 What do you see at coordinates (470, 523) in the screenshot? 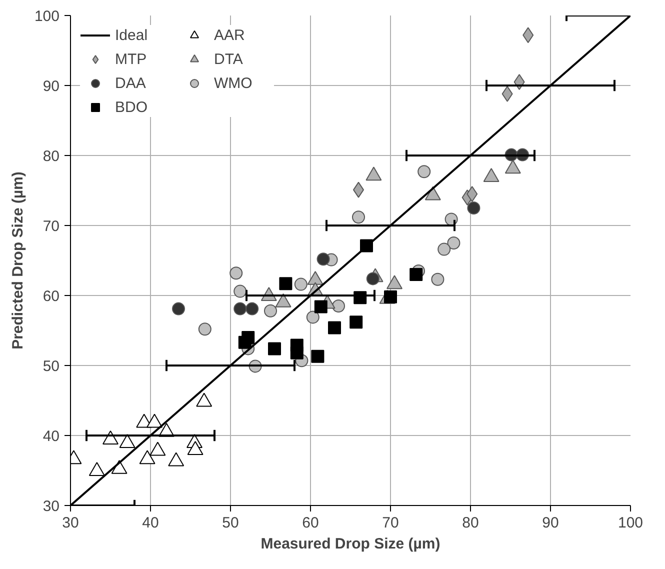
I see `x-tick-label: 80` at bounding box center [470, 523].